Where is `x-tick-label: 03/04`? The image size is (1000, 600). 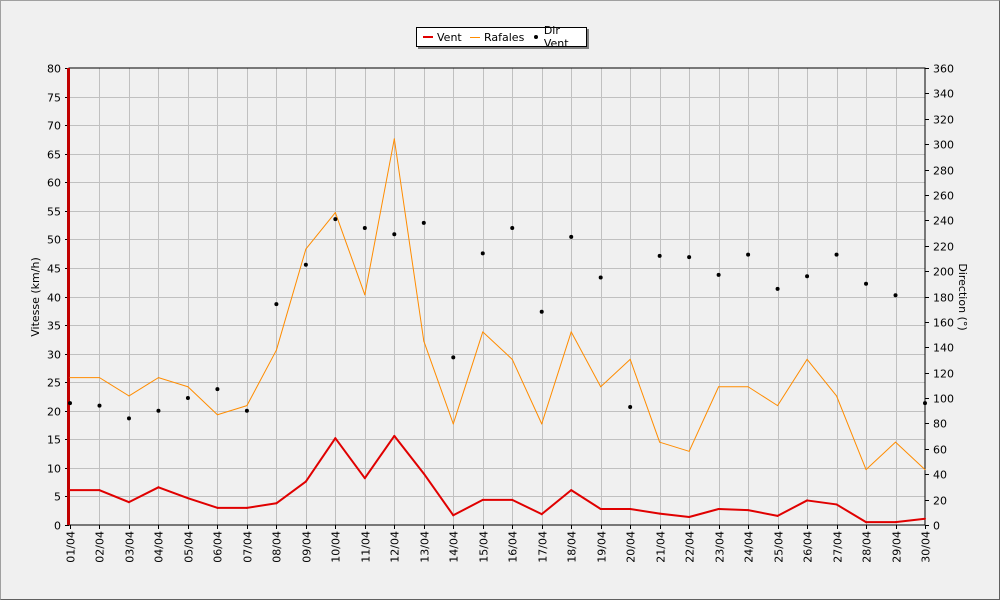 x-tick-label: 03/04 is located at coordinates (130, 547).